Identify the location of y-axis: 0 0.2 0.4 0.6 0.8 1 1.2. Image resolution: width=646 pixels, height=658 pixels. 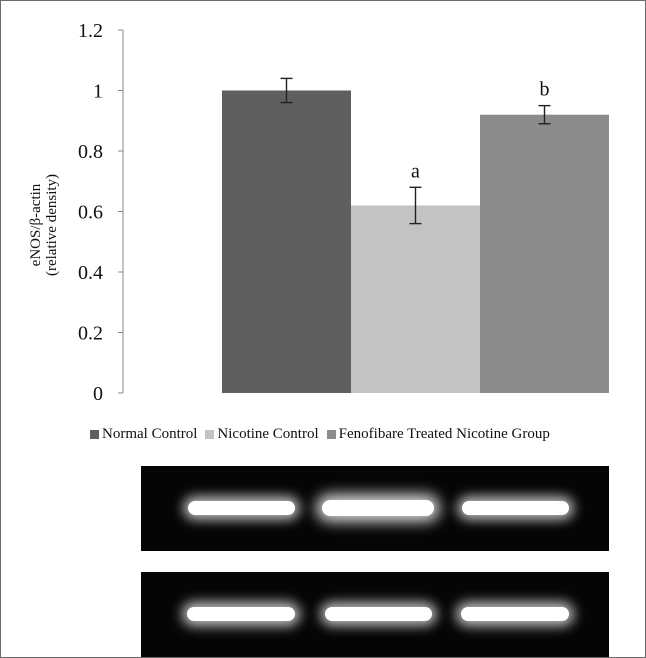
(101, 212).